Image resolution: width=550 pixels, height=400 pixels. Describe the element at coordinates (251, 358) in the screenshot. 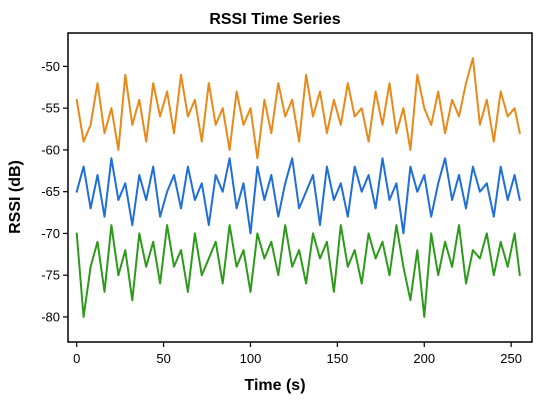

I see `x-tick-label: 100` at that location.